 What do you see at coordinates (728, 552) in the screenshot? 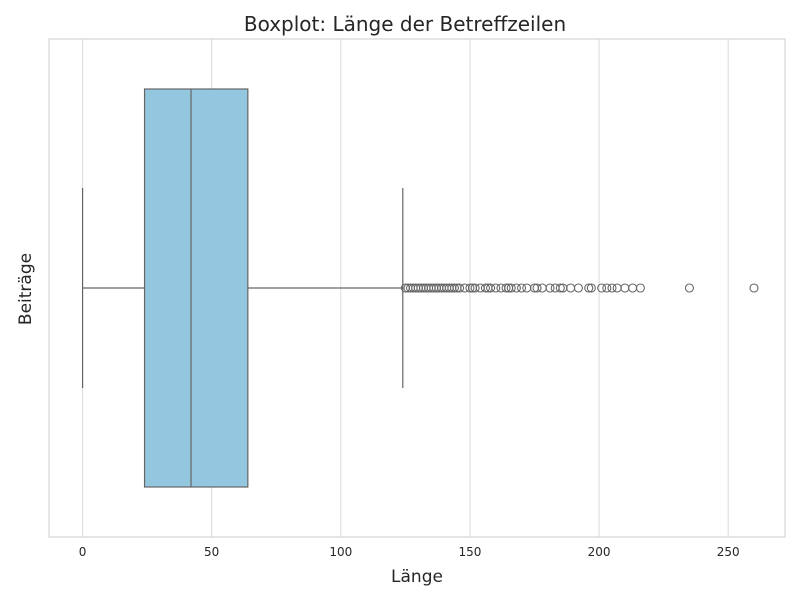
I see `x-tick-label: 250` at bounding box center [728, 552].